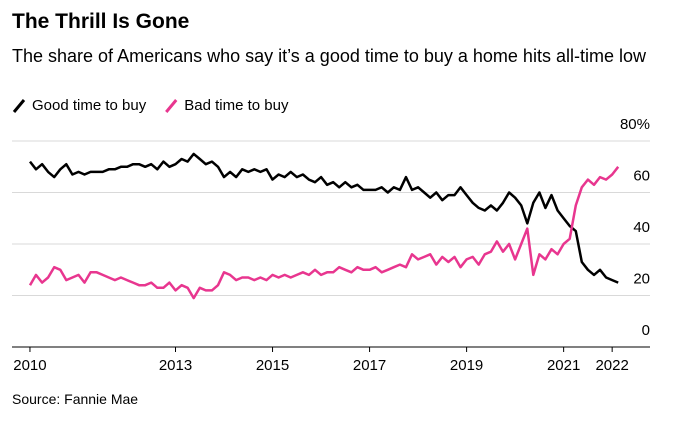 The height and width of the screenshot is (431, 680). Describe the element at coordinates (563, 365) in the screenshot. I see `x-tick-label: 2021` at that location.